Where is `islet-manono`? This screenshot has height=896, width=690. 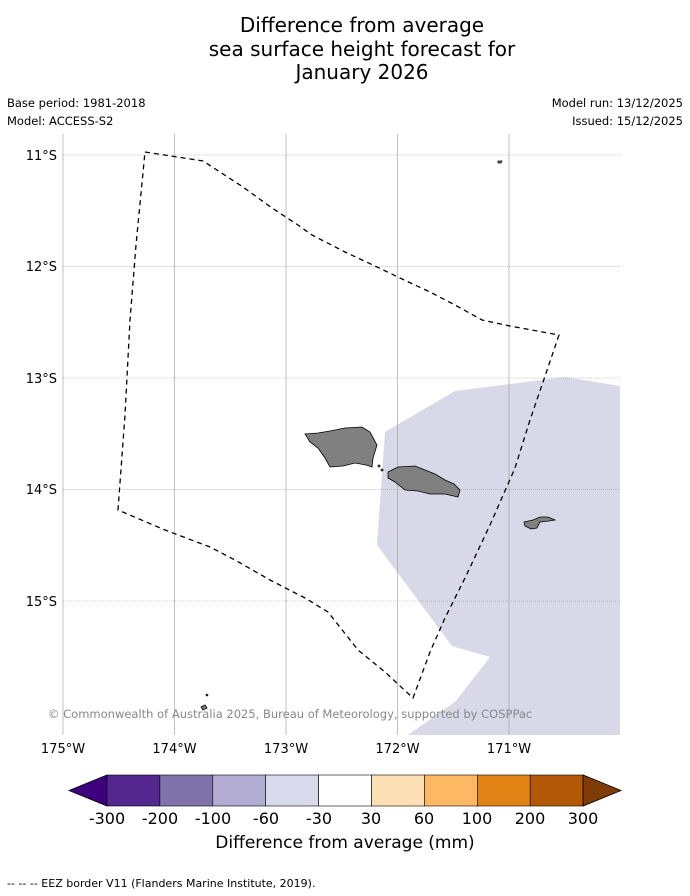 islet-manono is located at coordinates (382, 470).